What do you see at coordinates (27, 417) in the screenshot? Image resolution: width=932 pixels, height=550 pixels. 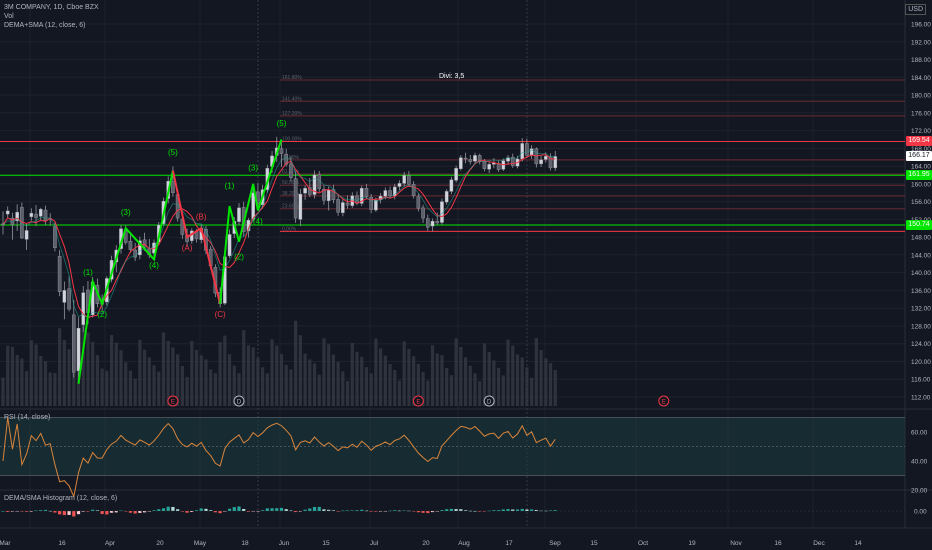 I see `rsi-legend: RSI (14, close)` at bounding box center [27, 417].